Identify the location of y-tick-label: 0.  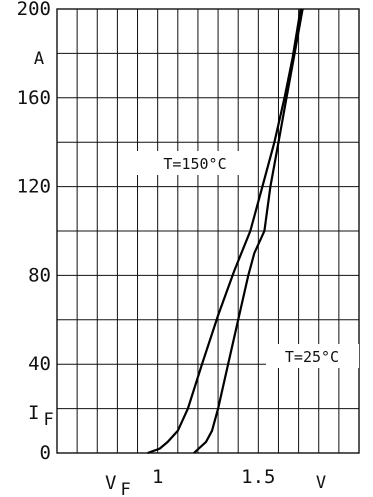
(45, 453).